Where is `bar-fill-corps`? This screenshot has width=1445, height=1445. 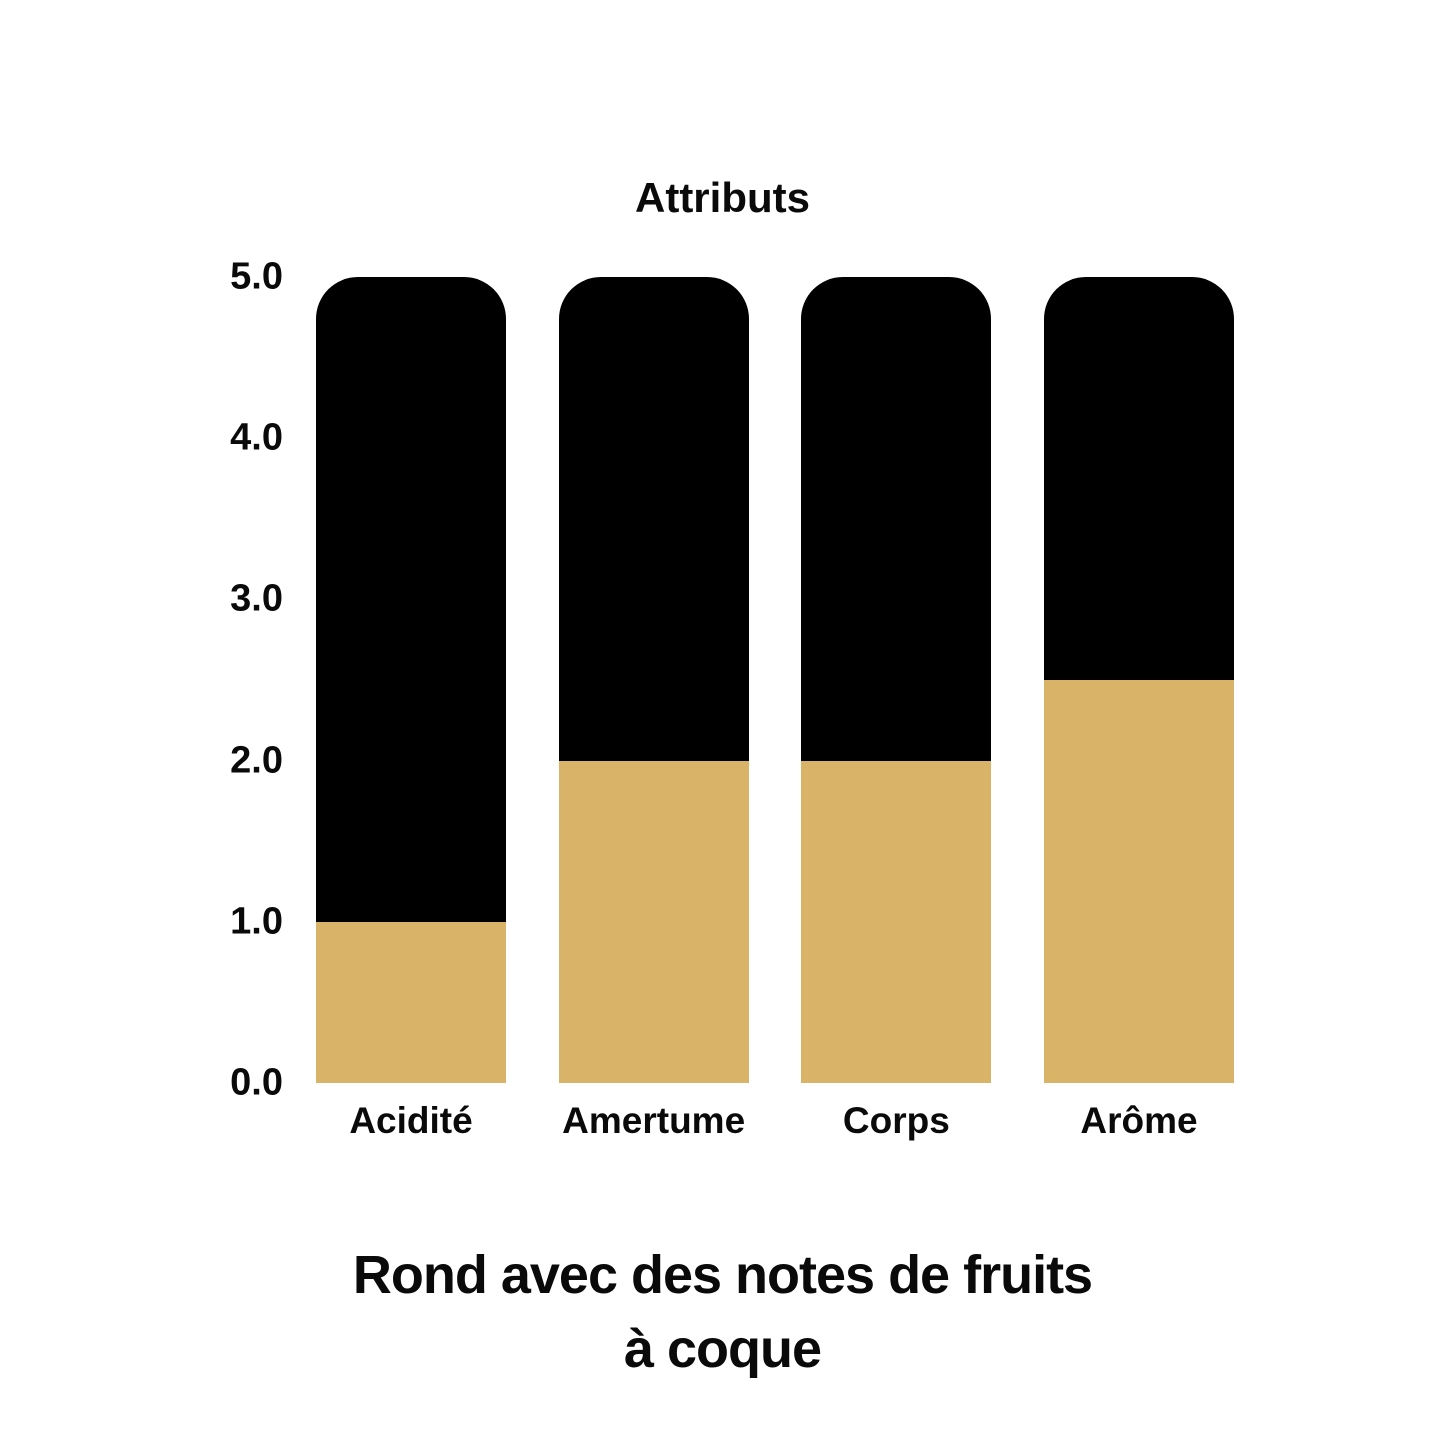 bar-fill-corps is located at coordinates (896, 921).